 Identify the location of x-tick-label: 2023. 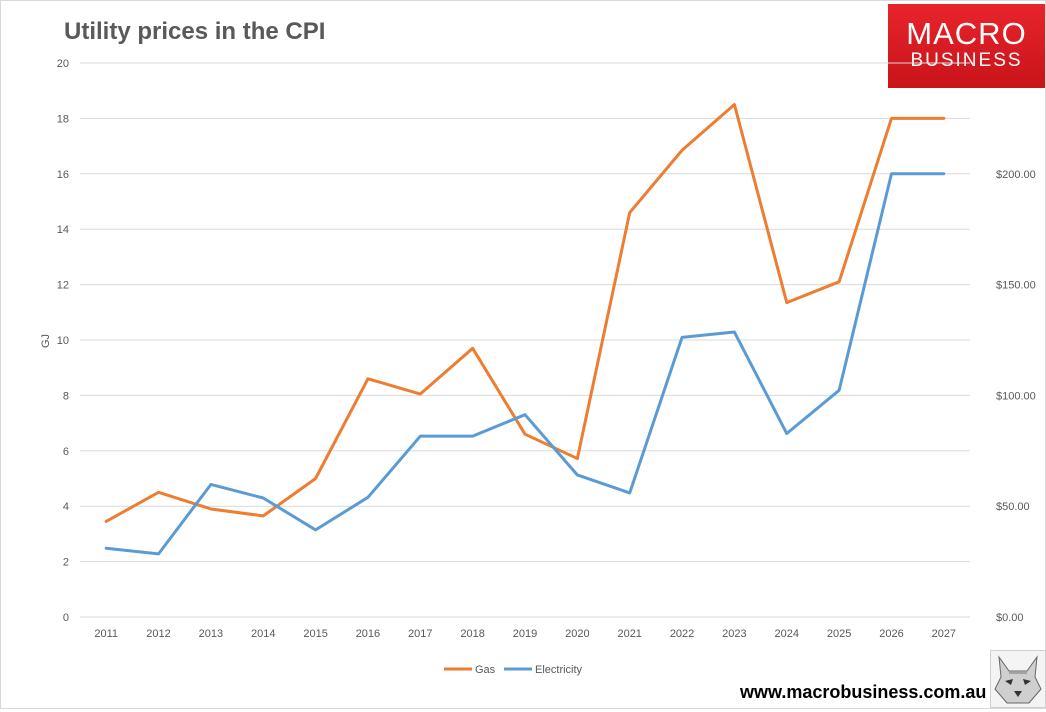
(734, 634).